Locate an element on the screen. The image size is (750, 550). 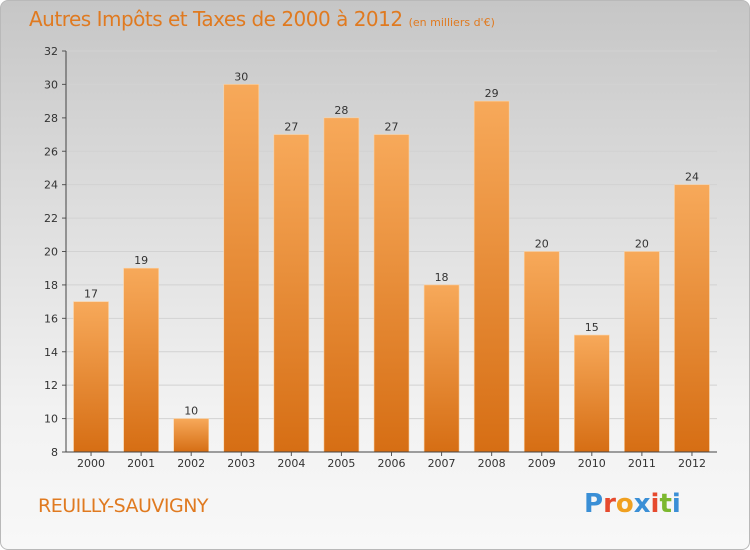
y-tick-label: 30 is located at coordinates (51, 84).